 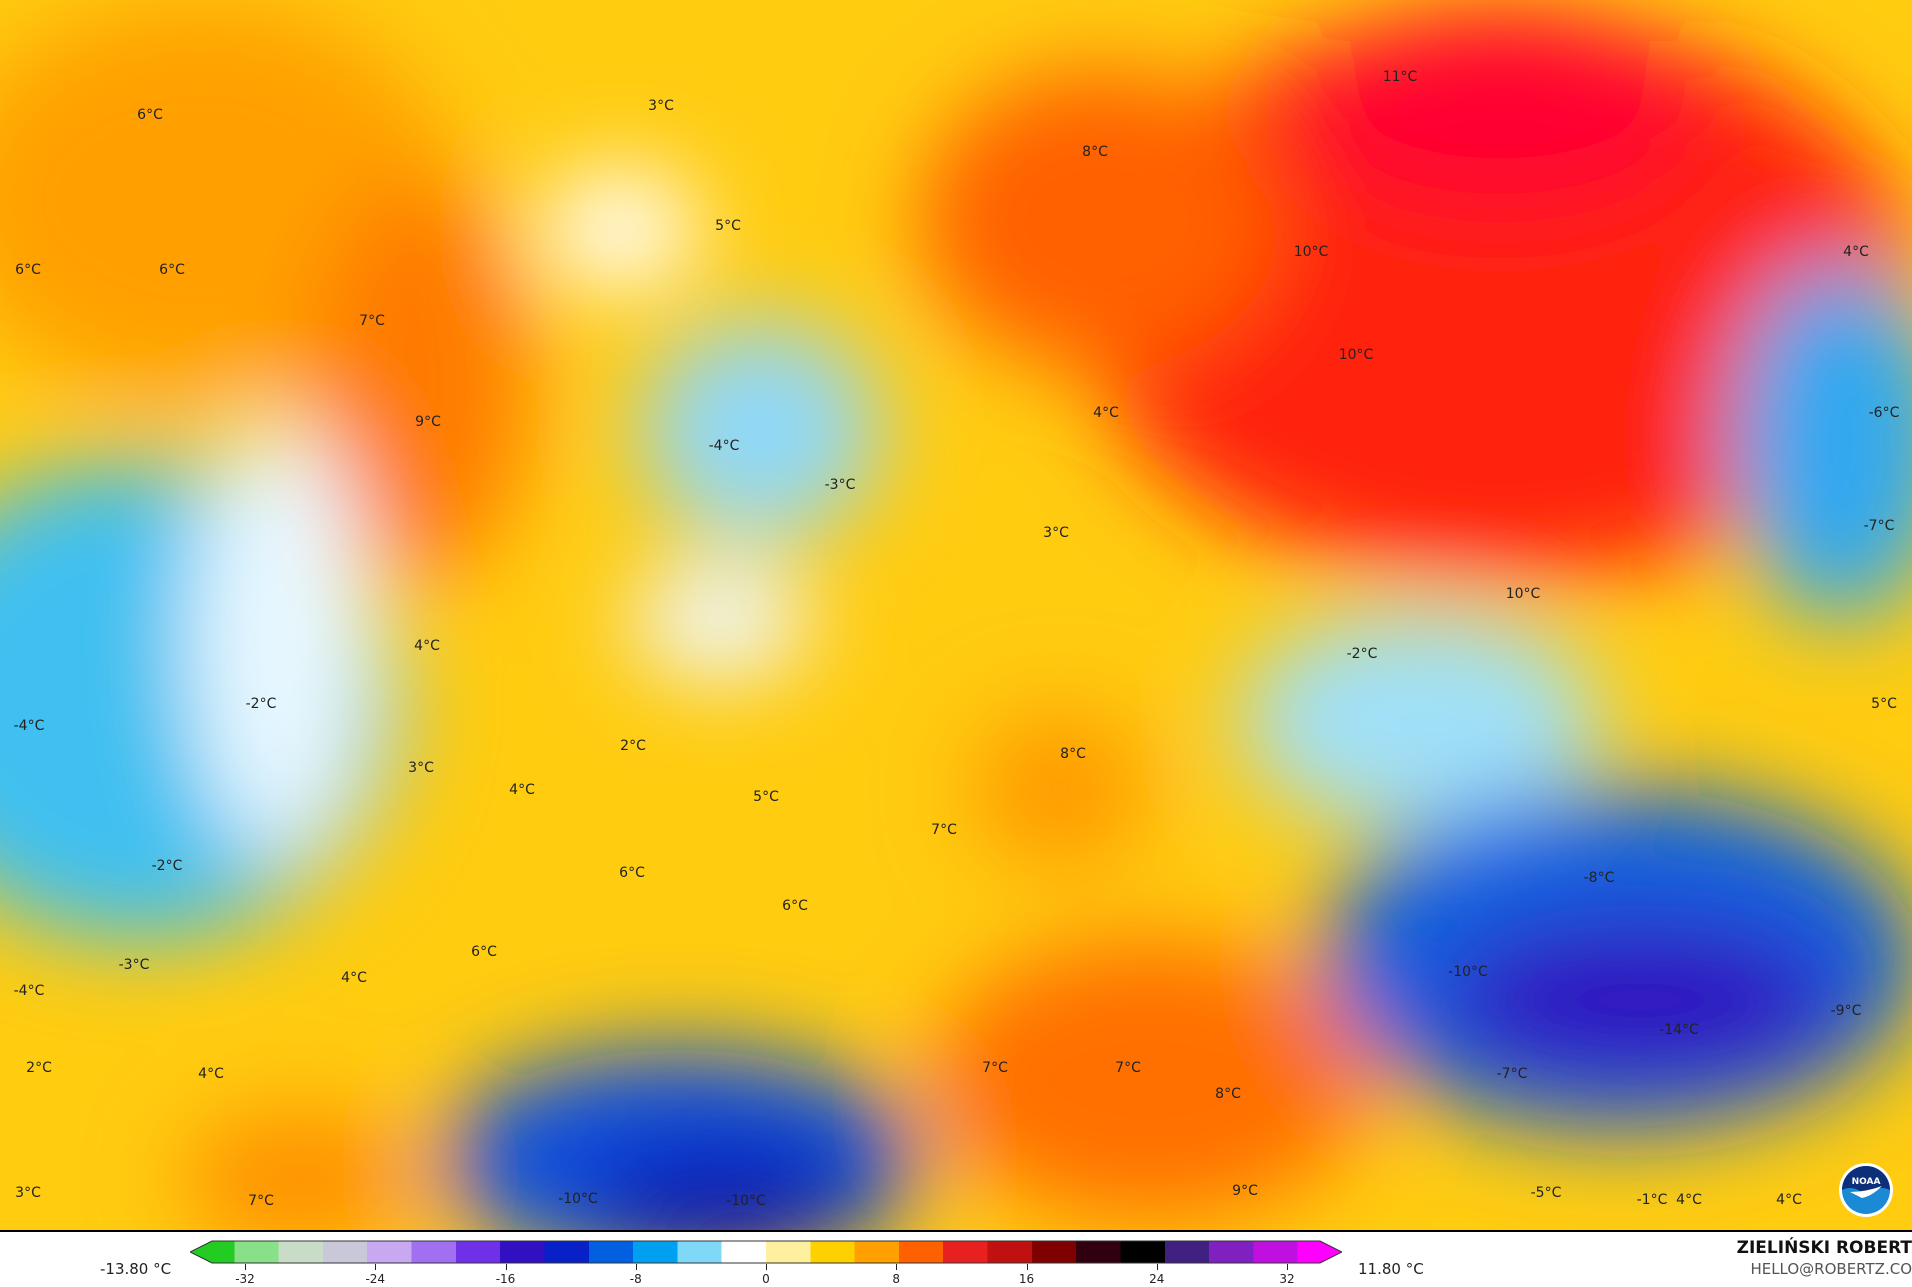 What do you see at coordinates (1846, 1011) in the screenshot?
I see `temperature-label: -9°C` at bounding box center [1846, 1011].